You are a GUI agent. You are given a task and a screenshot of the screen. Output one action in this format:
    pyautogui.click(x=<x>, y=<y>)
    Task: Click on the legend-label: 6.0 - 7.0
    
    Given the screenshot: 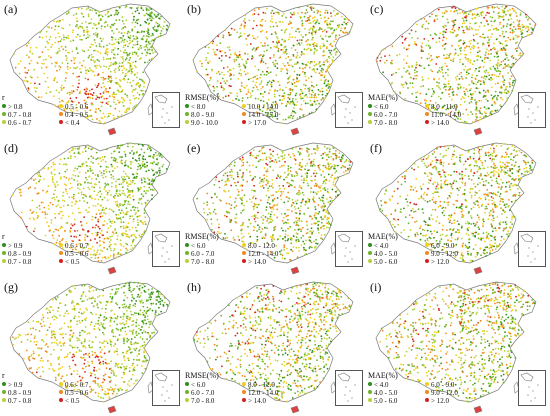 What is the action you would take?
    pyautogui.click(x=386, y=115)
    